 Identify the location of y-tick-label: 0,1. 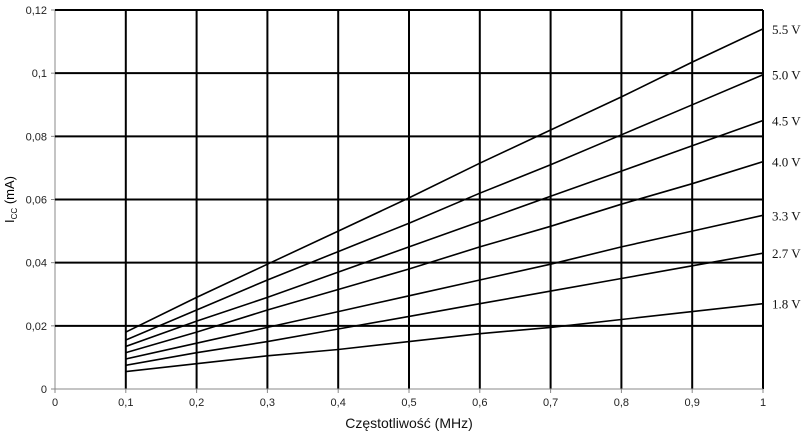
(39, 74).